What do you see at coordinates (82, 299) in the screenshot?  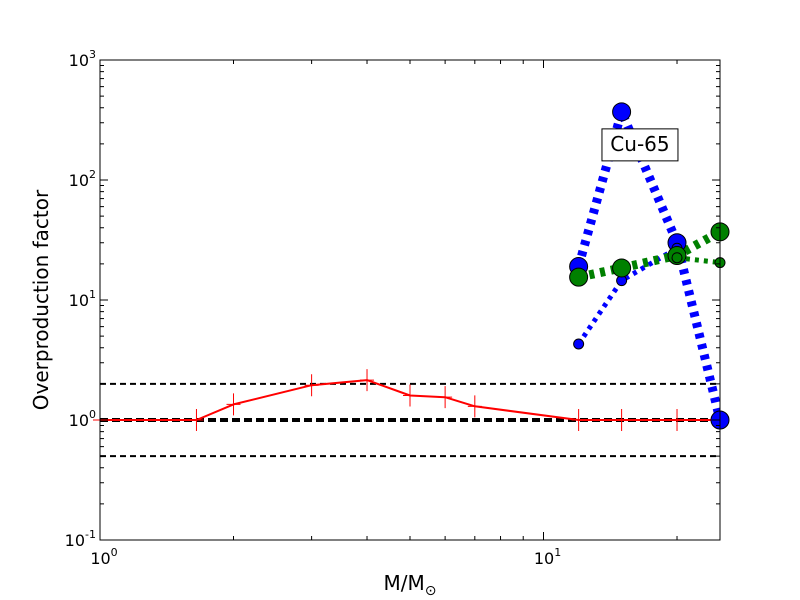 I see `y-tick-label: 10¹` at bounding box center [82, 299].